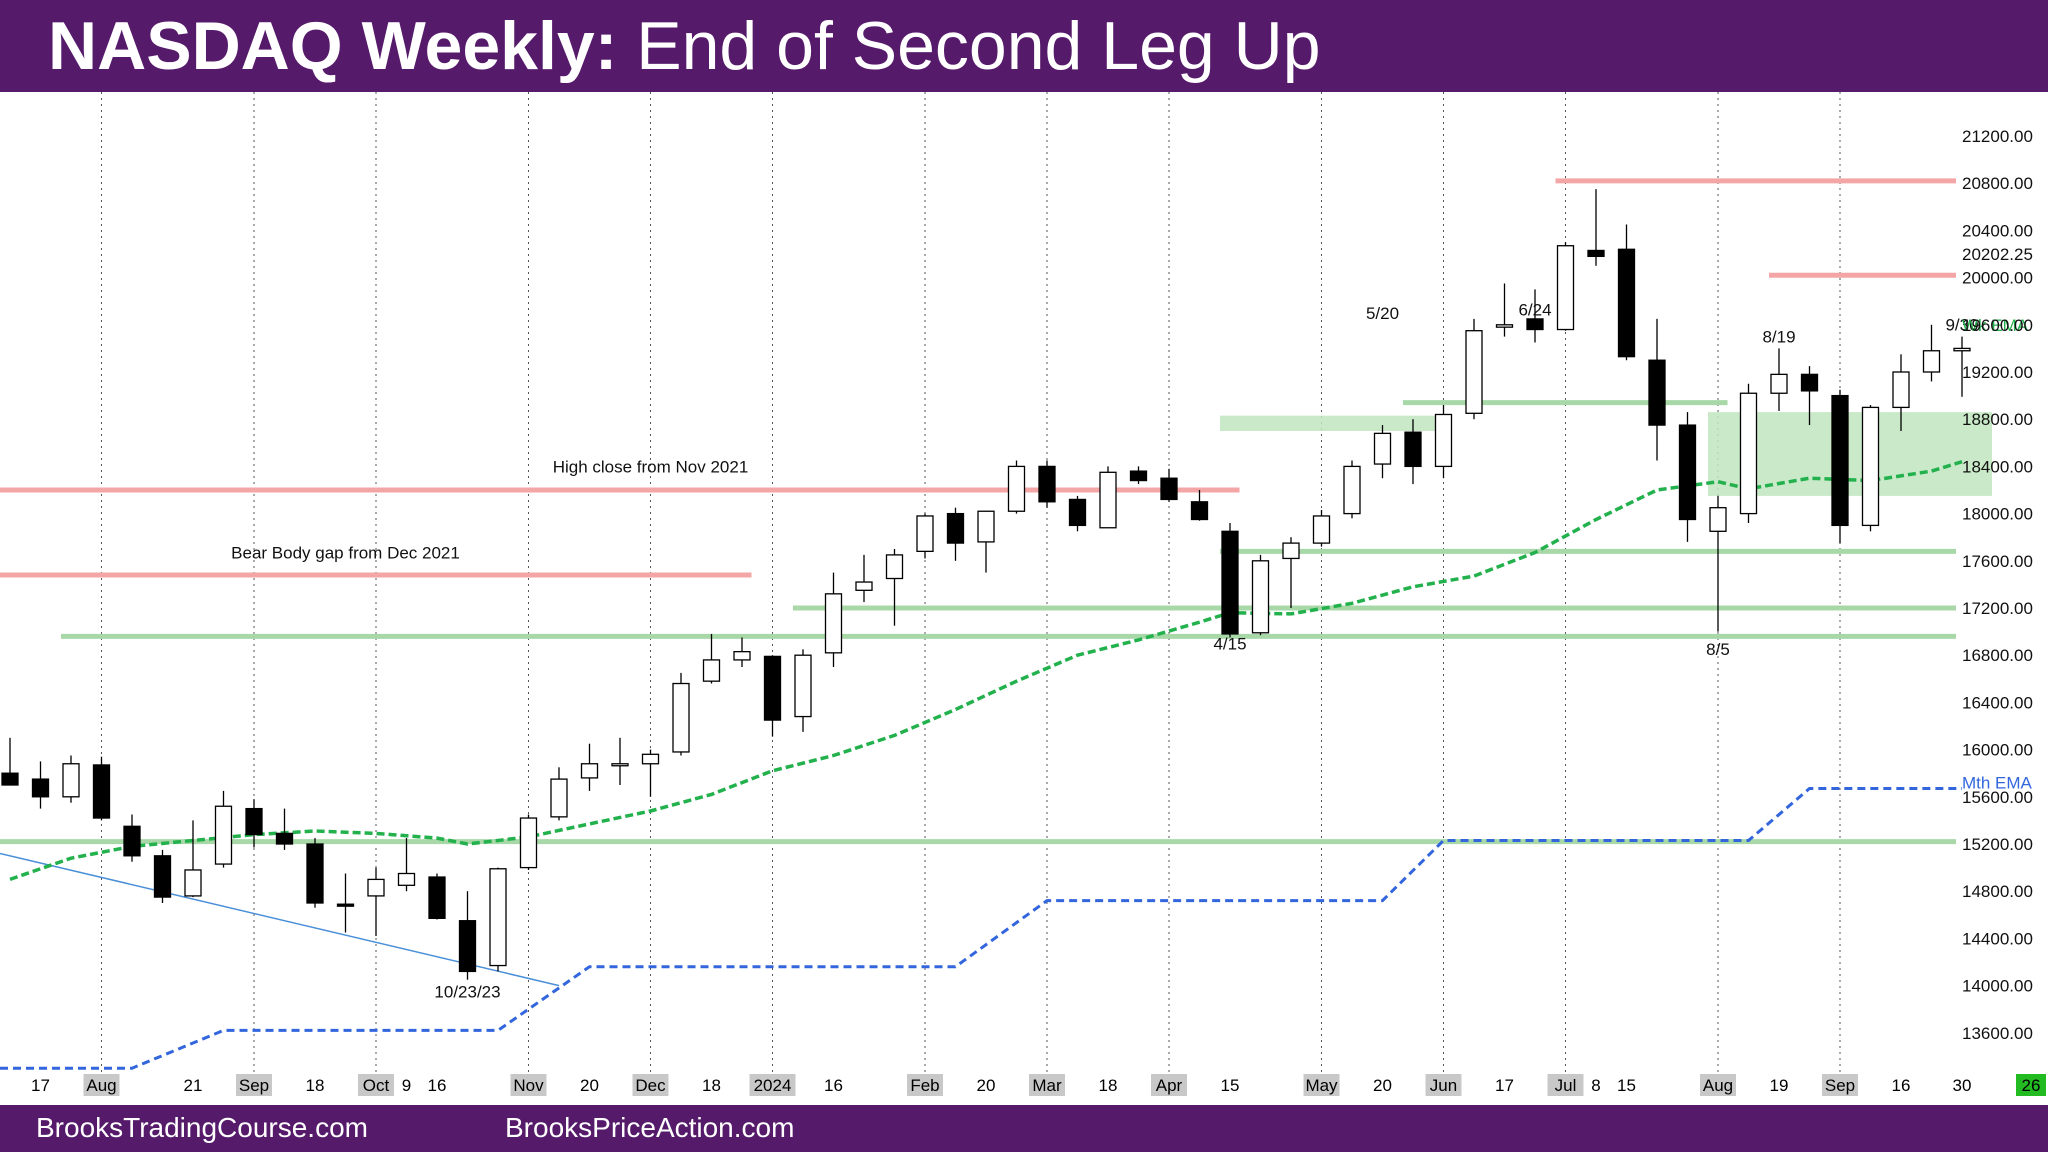 The width and height of the screenshot is (2048, 1152). I want to click on y-tick-label: 17200.00, so click(1997, 608).